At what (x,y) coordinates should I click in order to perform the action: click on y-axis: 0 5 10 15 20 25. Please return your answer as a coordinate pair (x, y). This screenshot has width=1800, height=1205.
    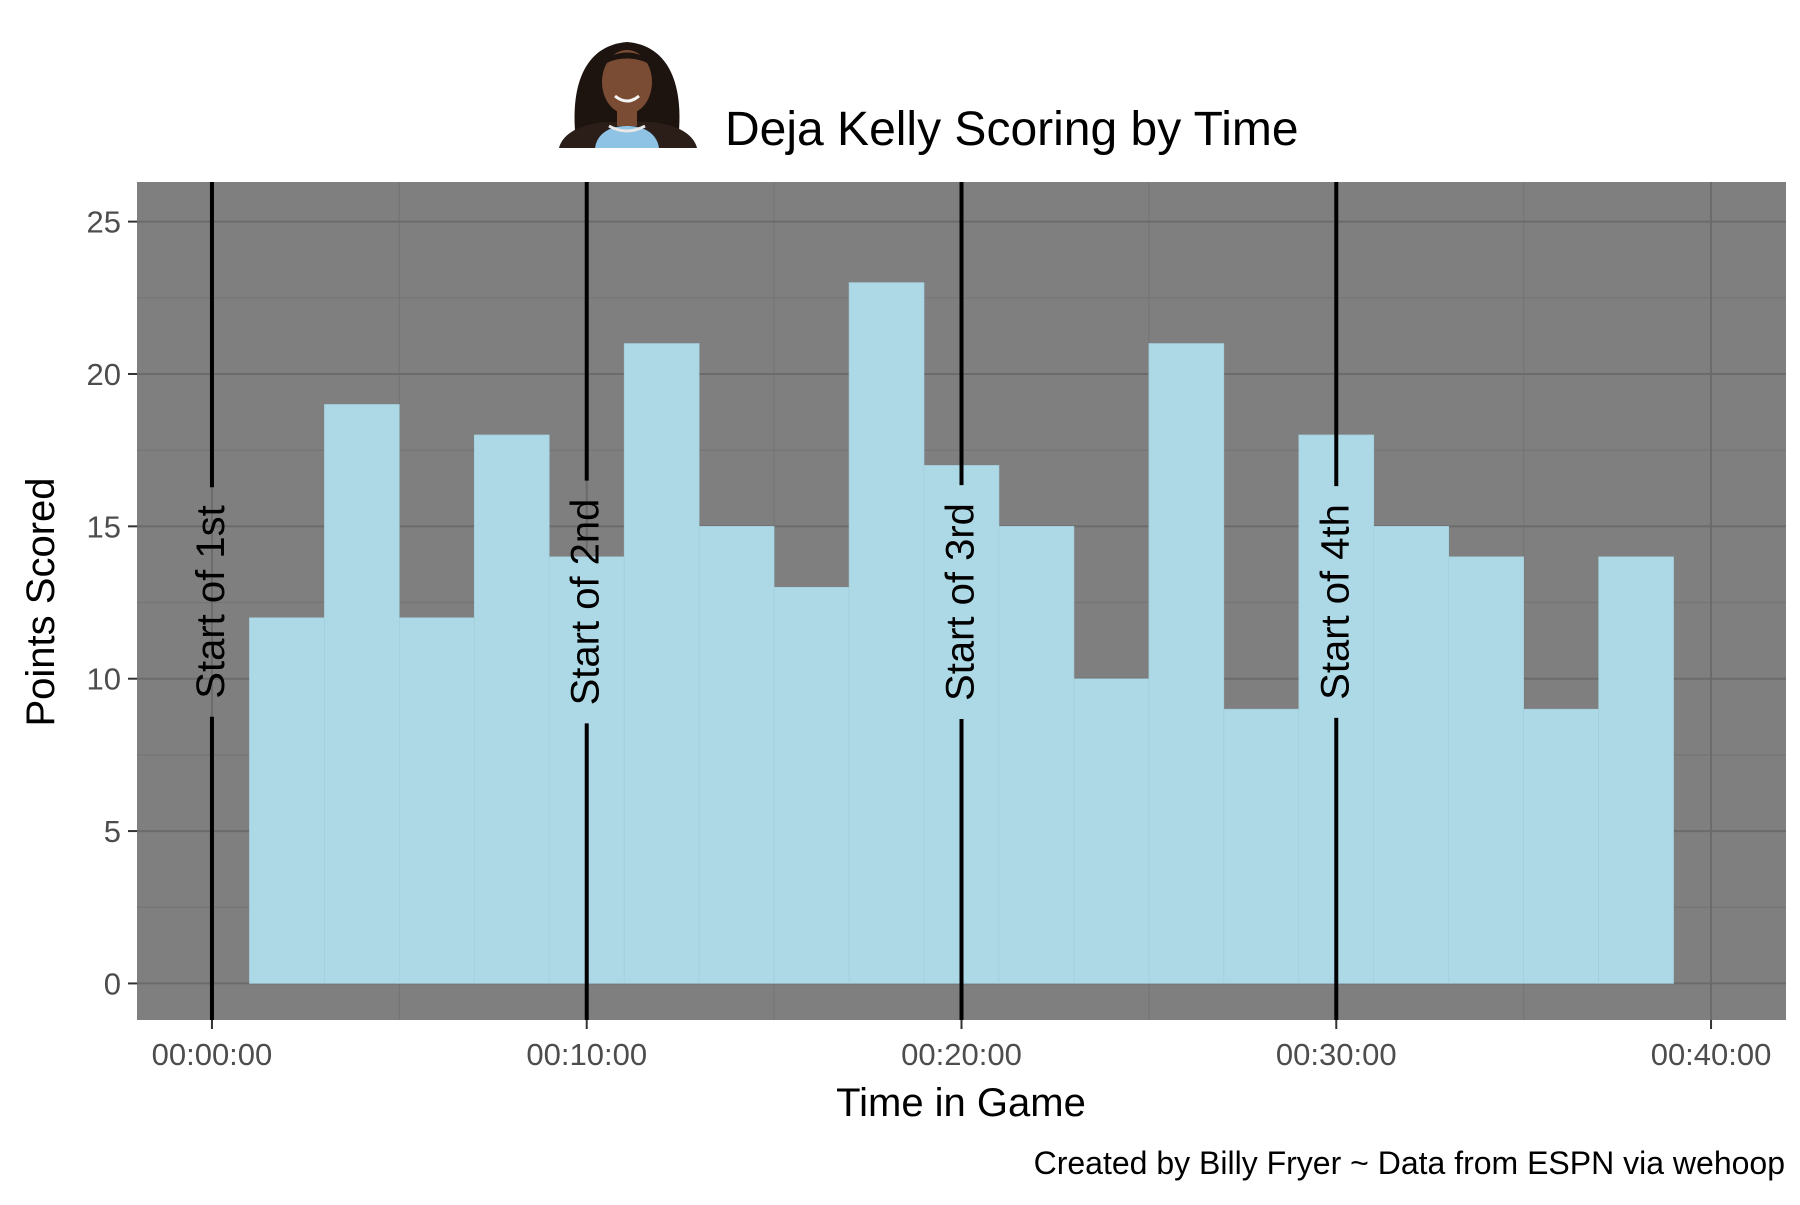
    Looking at the image, I should click on (112, 603).